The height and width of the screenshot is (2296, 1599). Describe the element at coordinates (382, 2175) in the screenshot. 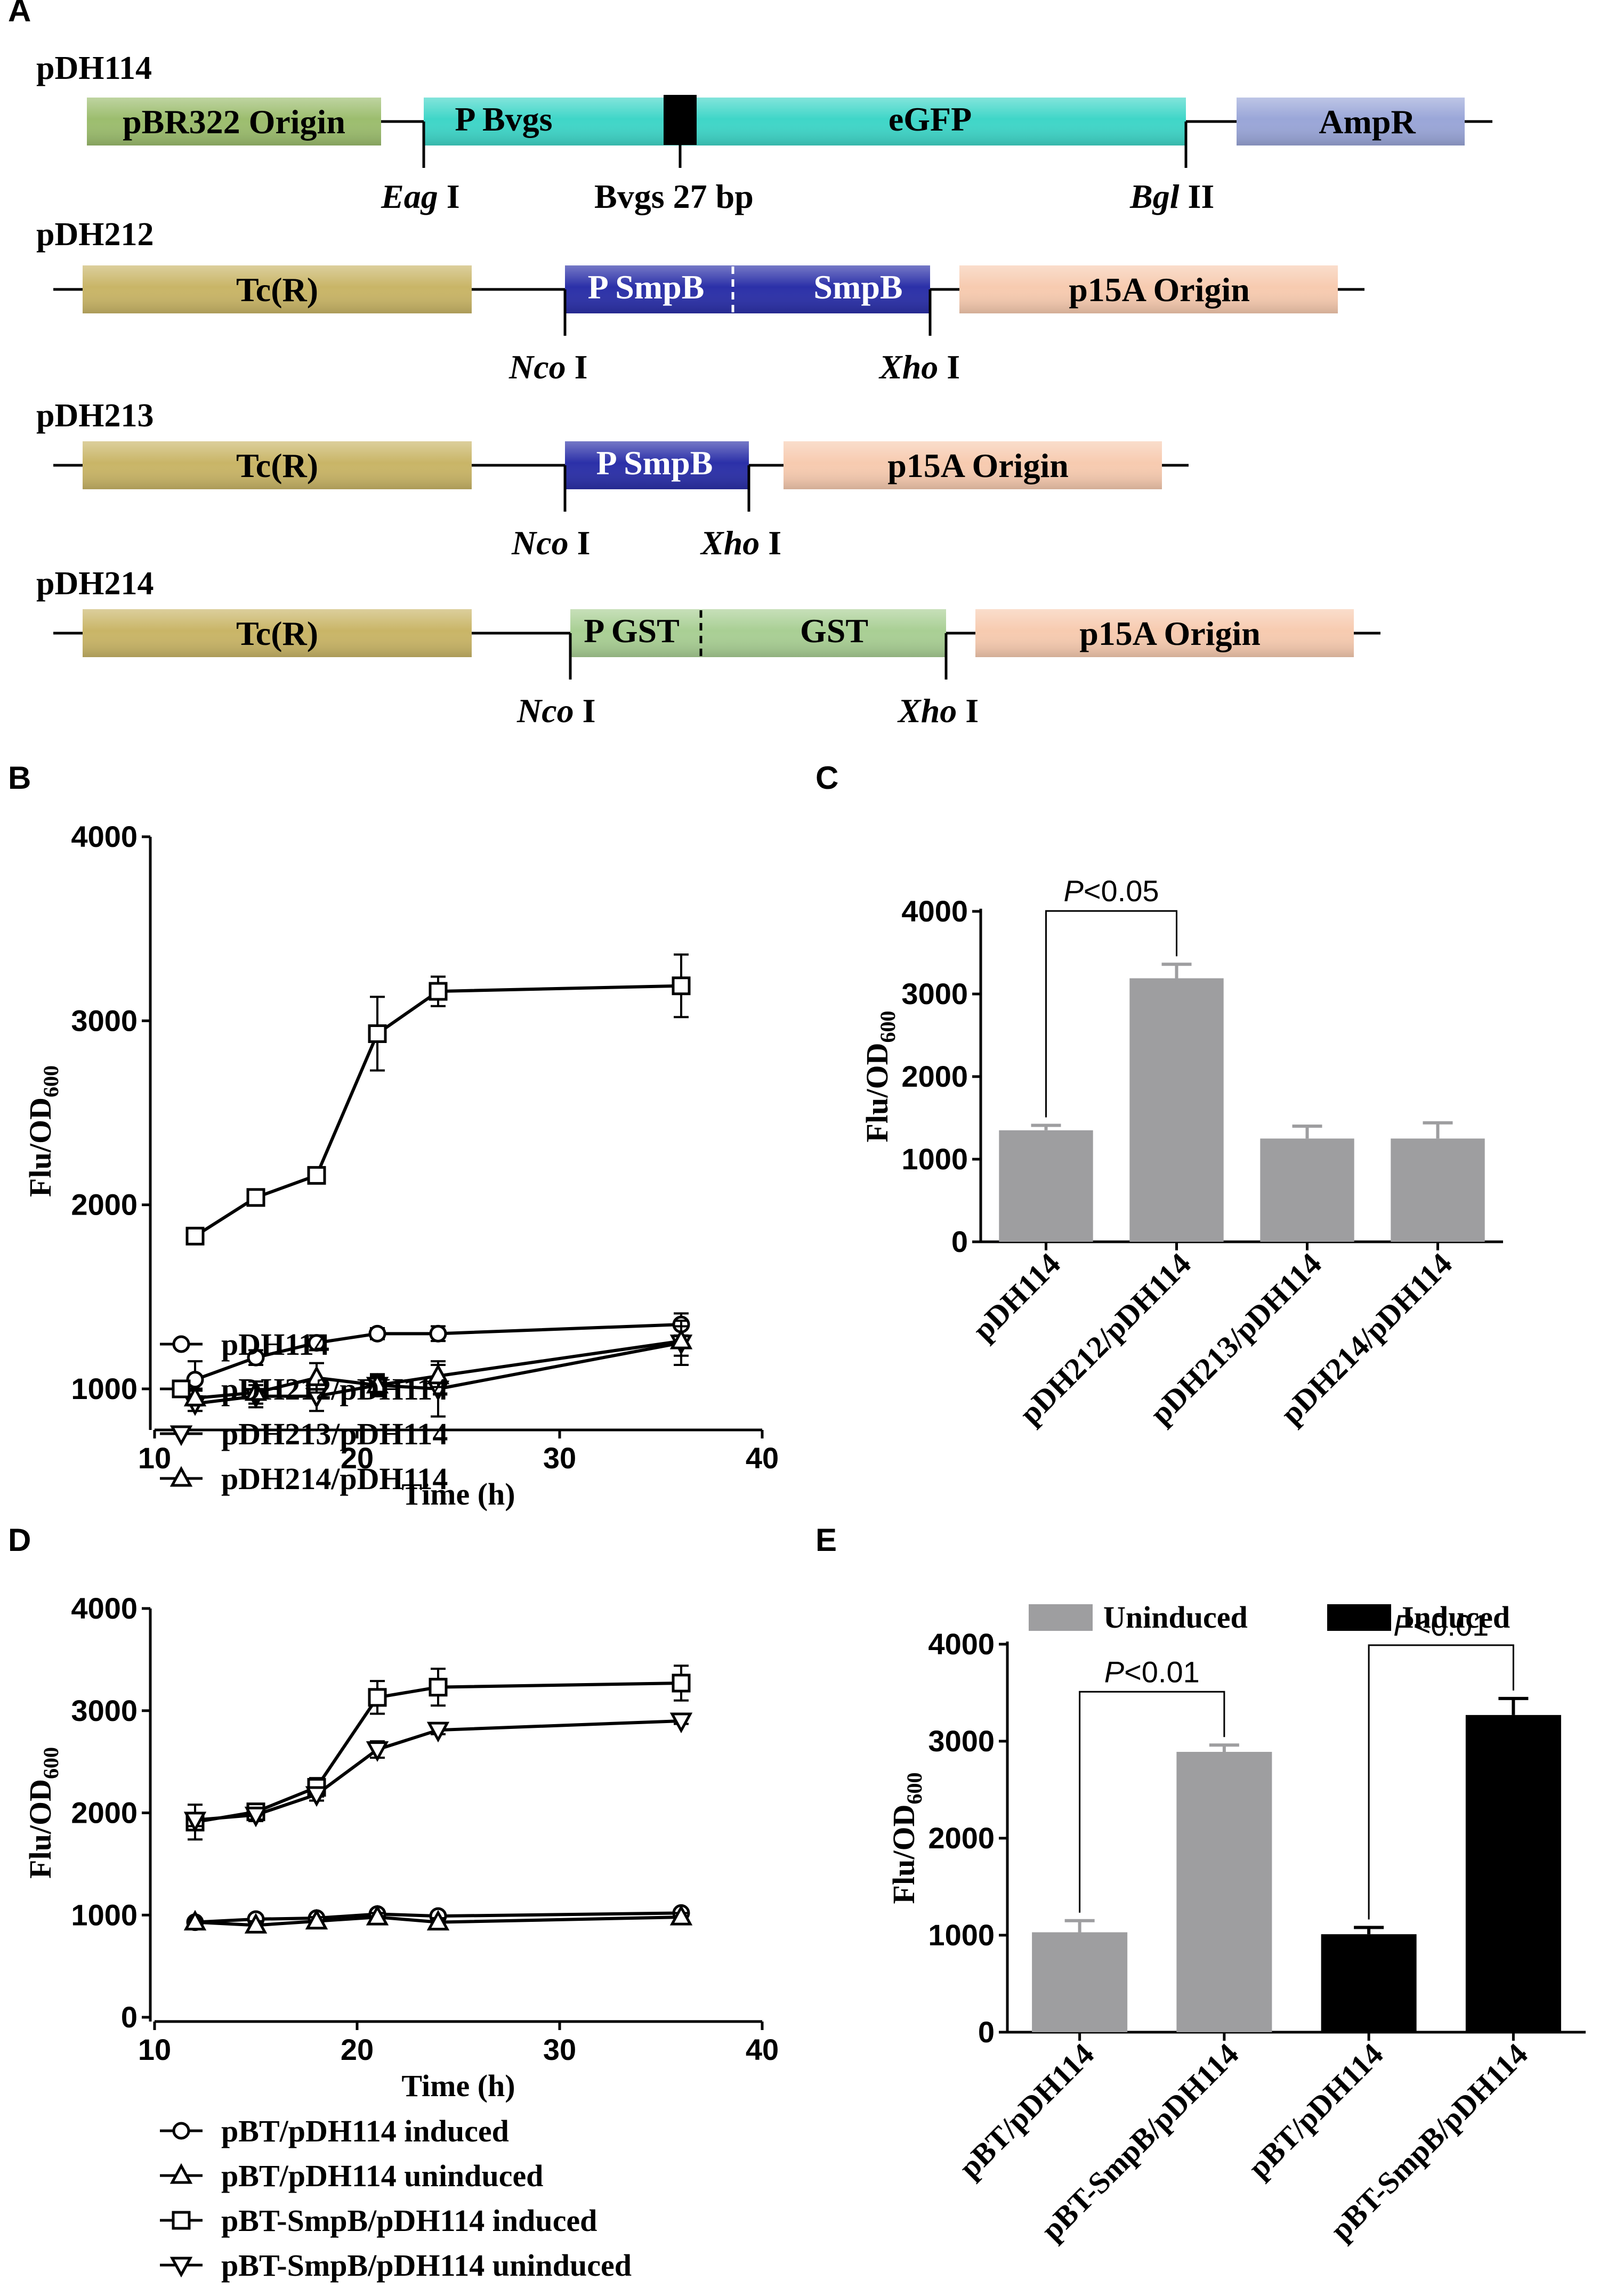

I see `legend-label: pBT/pDH114 uninduced` at that location.